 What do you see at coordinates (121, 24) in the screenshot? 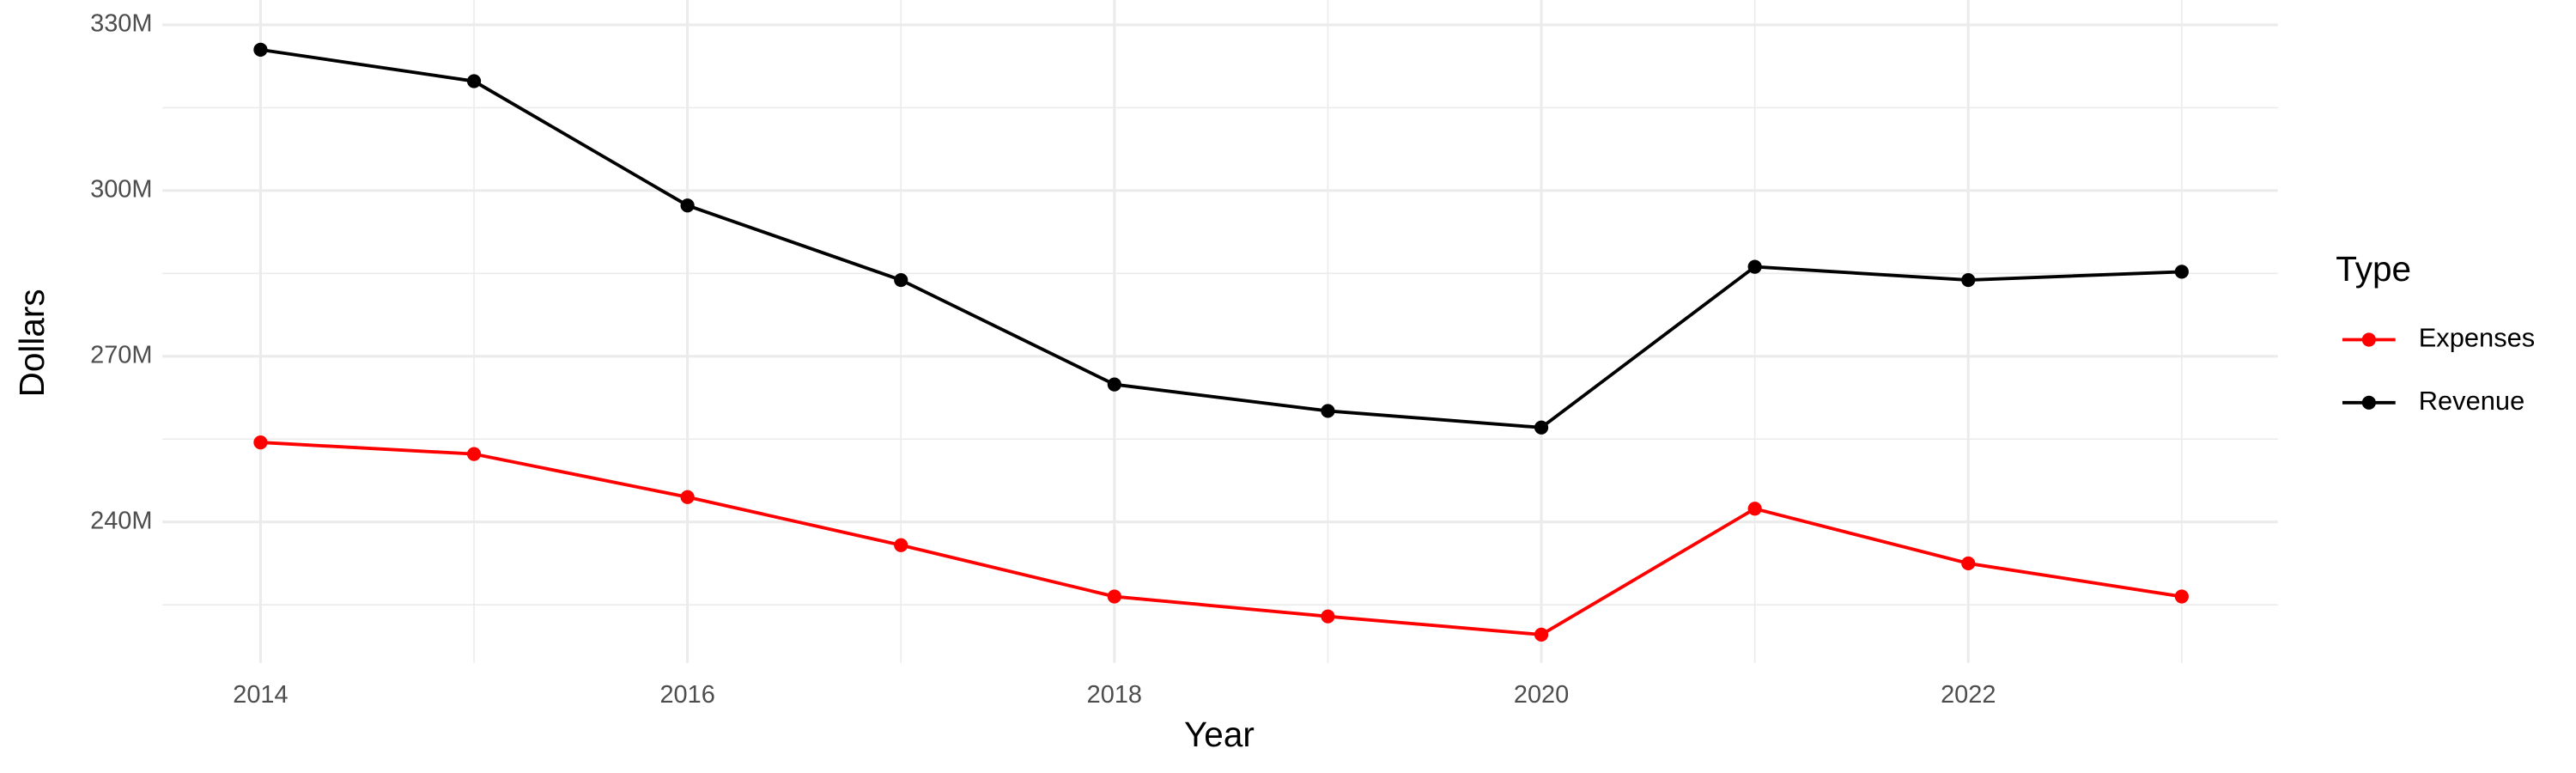
I see `y-tick-label: 330M` at bounding box center [121, 24].